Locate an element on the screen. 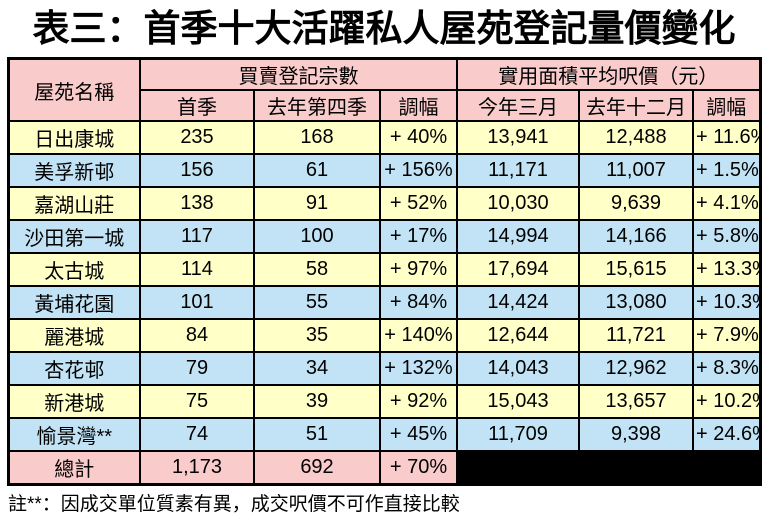 This screenshot has width=768, height=514. last-q4-count-cell: 35 is located at coordinates (317, 336).